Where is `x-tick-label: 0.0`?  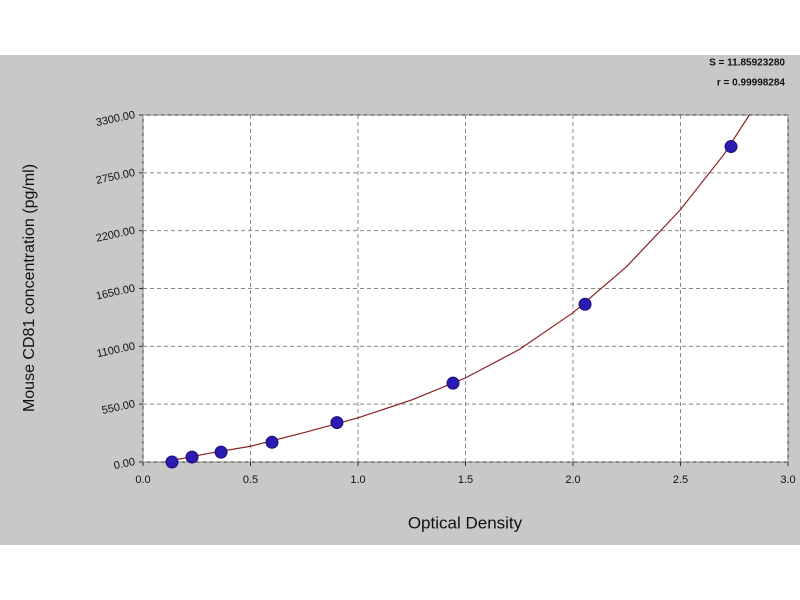 x-tick-label: 0.0 is located at coordinates (142, 480).